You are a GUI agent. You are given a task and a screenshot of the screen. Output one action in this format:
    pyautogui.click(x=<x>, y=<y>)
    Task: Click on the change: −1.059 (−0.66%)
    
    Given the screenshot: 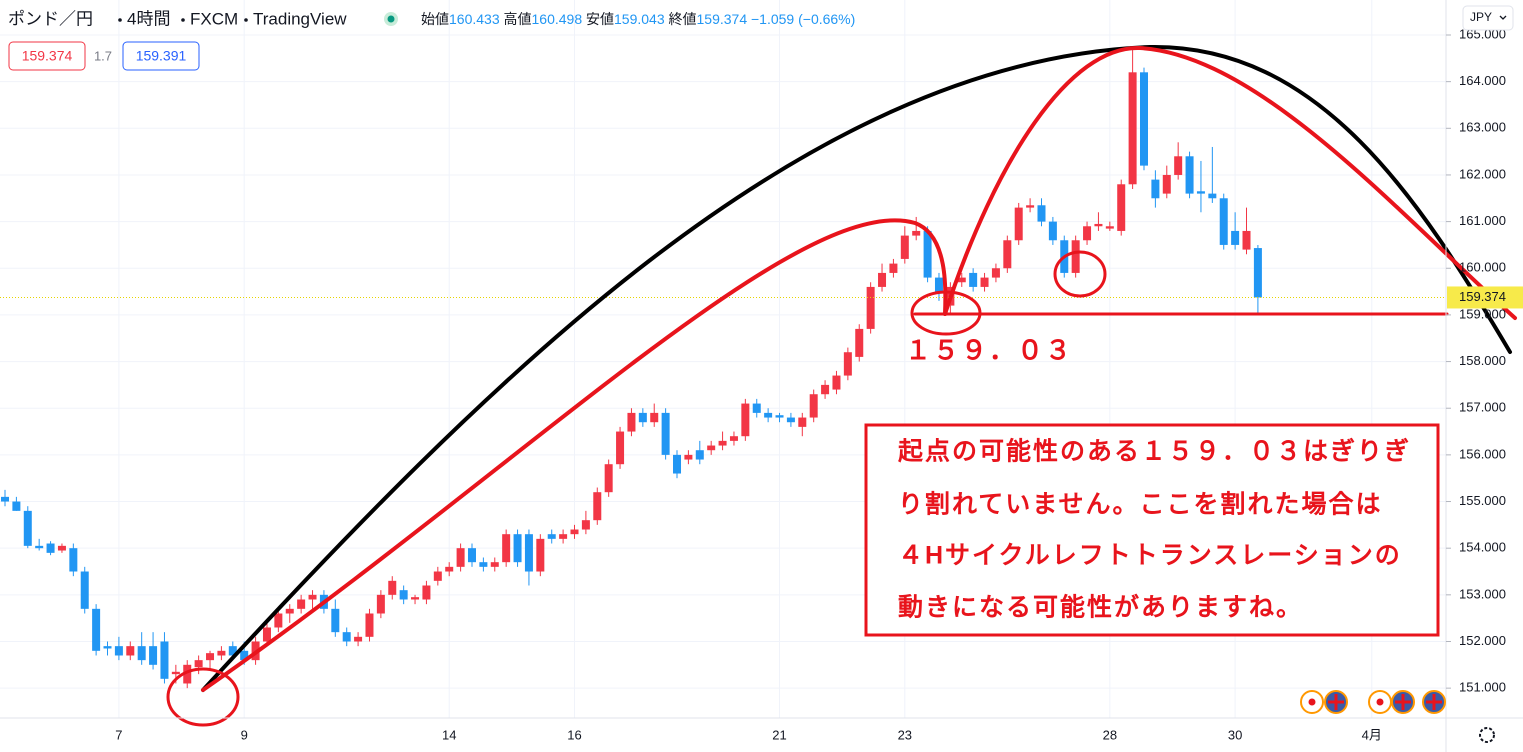 What is the action you would take?
    pyautogui.click(x=803, y=19)
    